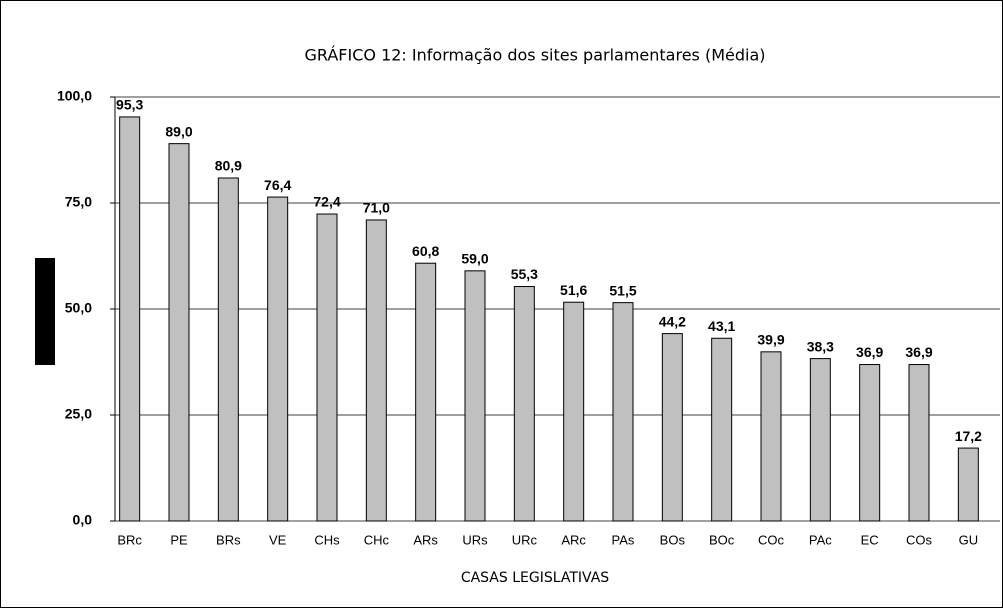 Image resolution: width=1003 pixels, height=612 pixels. Describe the element at coordinates (919, 539) in the screenshot. I see `x-tick-label: COs` at that location.